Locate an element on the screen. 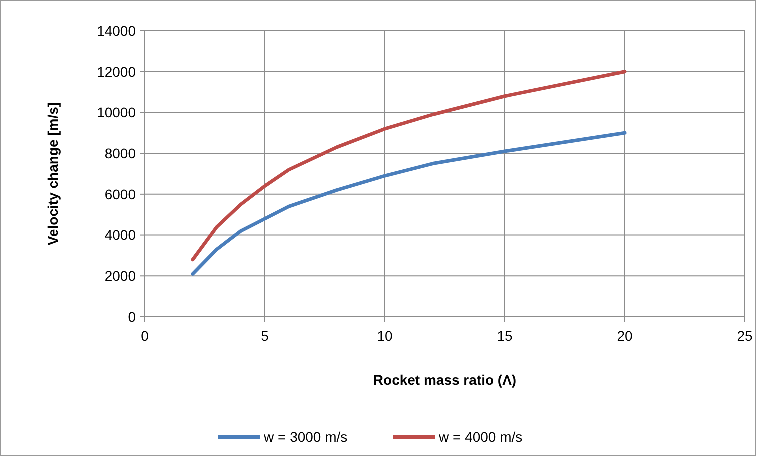 Image resolution: width=770 pixels, height=463 pixels. y-tick-label: 0 is located at coordinates (132, 316).